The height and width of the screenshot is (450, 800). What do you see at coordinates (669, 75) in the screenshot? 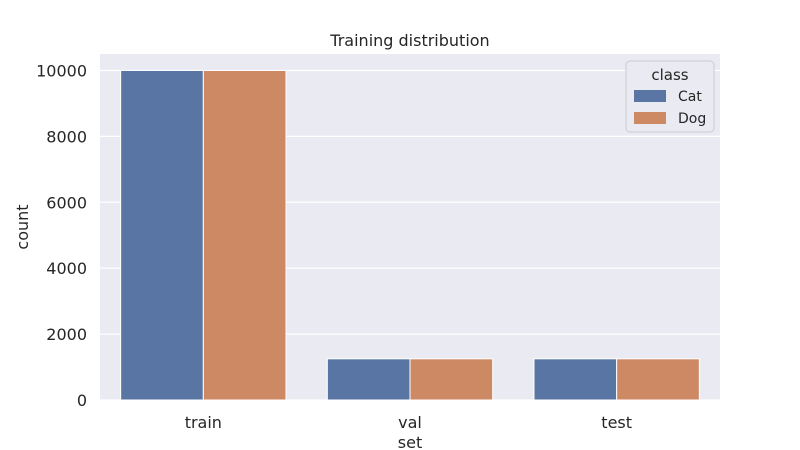
I see `legend-title: class` at bounding box center [669, 75].